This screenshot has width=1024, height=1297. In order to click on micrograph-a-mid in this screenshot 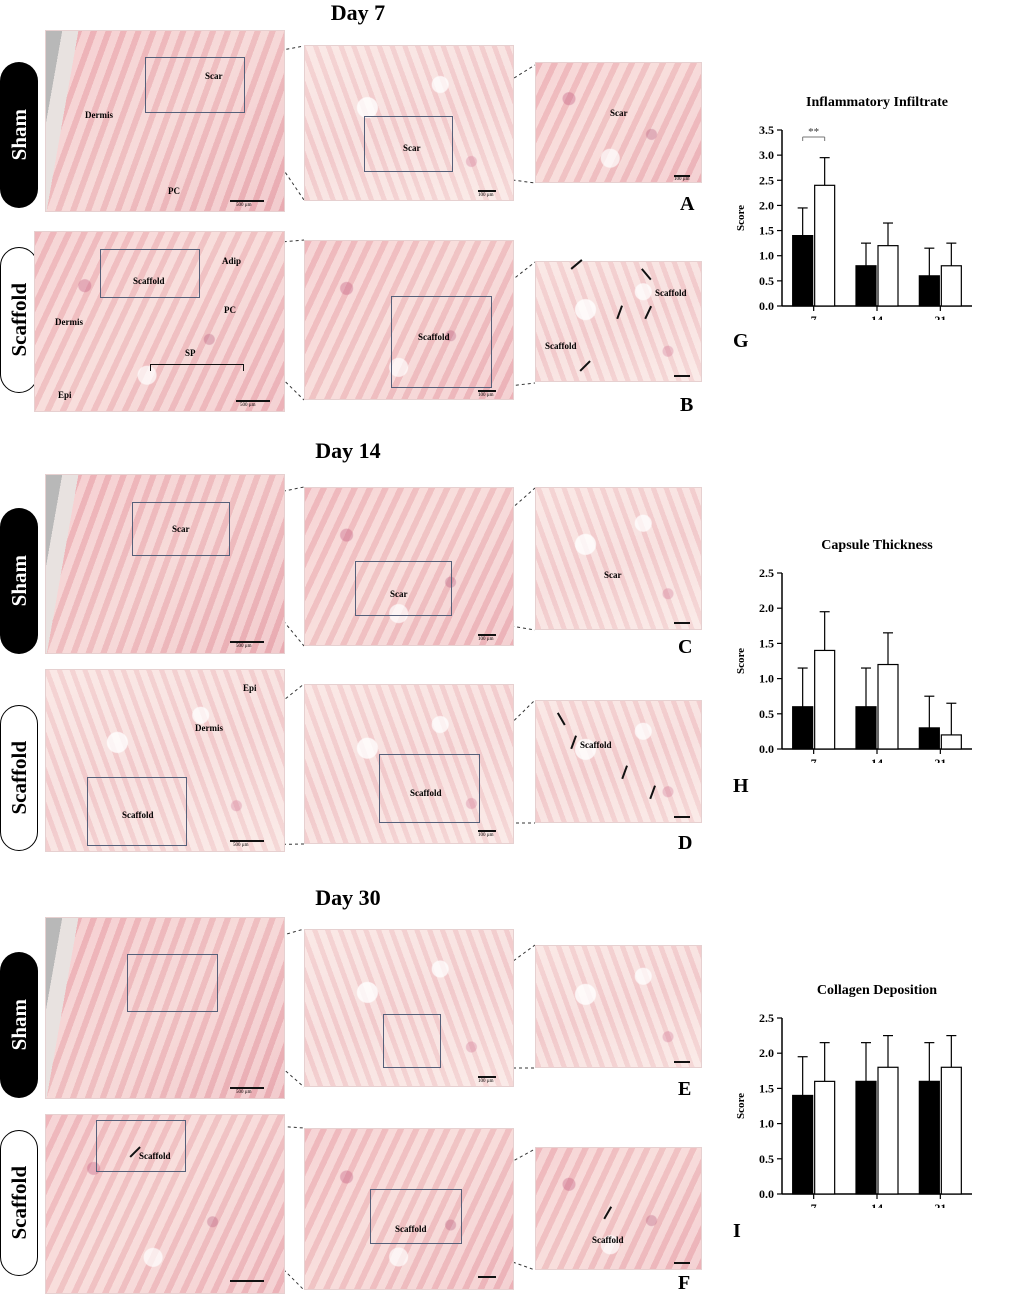, I will do `click(409, 123)`.